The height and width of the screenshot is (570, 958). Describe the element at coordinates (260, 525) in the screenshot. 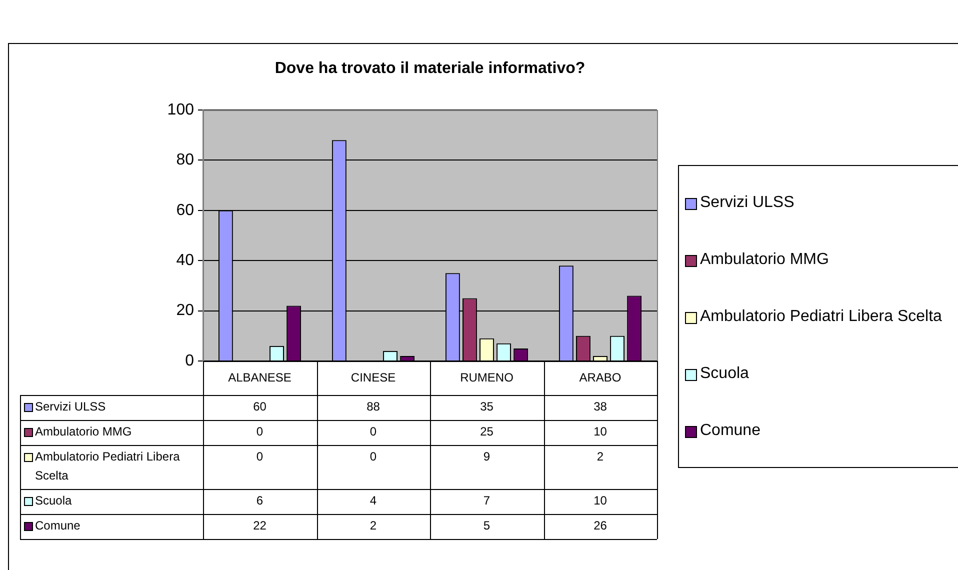

I see `data-label: 22` at that location.